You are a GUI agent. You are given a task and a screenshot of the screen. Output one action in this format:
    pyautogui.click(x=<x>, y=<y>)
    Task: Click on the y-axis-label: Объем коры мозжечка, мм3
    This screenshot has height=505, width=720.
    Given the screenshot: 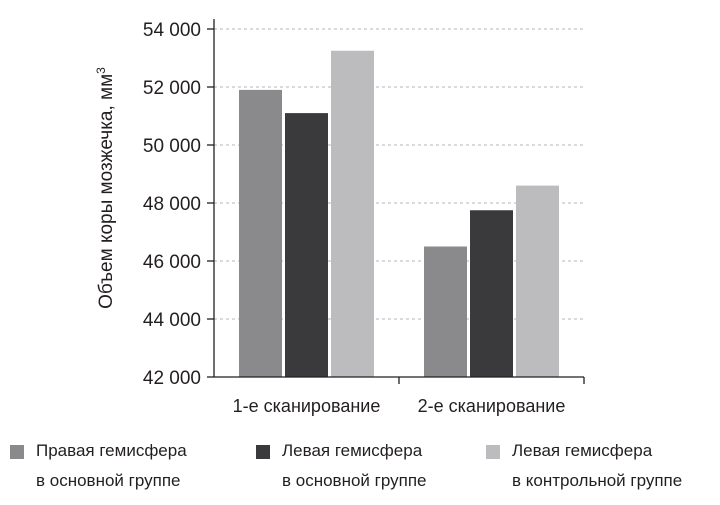 What is the action you would take?
    pyautogui.click(x=105, y=188)
    